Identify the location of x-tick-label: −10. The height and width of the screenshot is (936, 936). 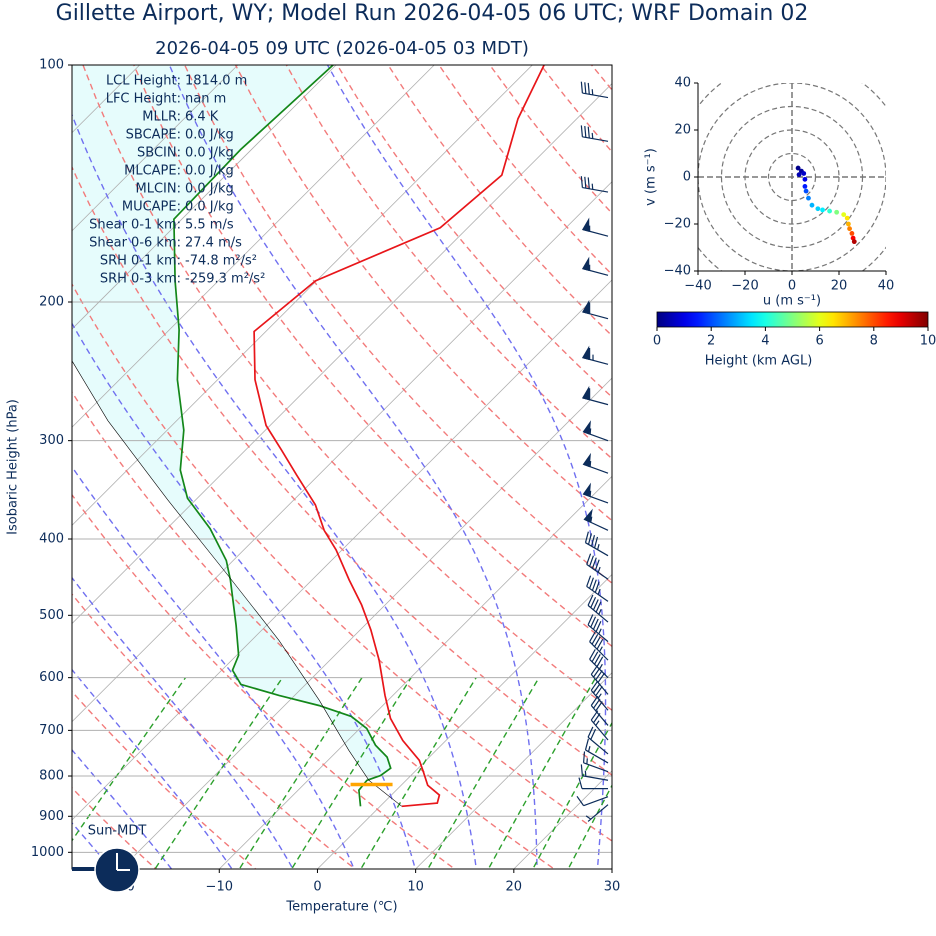
(219, 887).